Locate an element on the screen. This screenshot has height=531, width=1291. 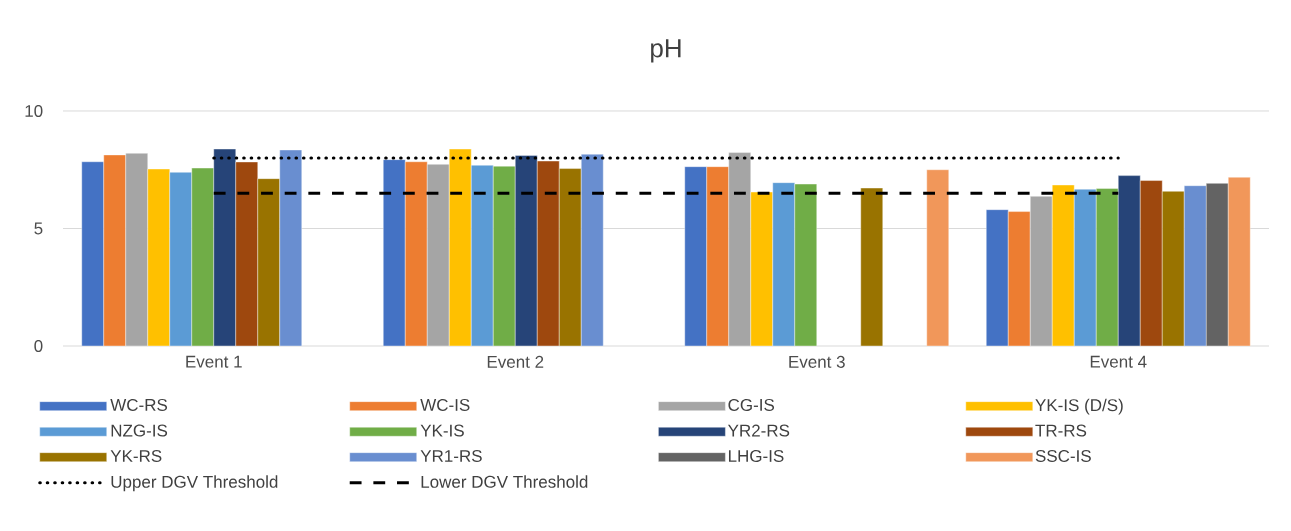
legend-label: YK-IS (D/S) is located at coordinates (1079, 406).